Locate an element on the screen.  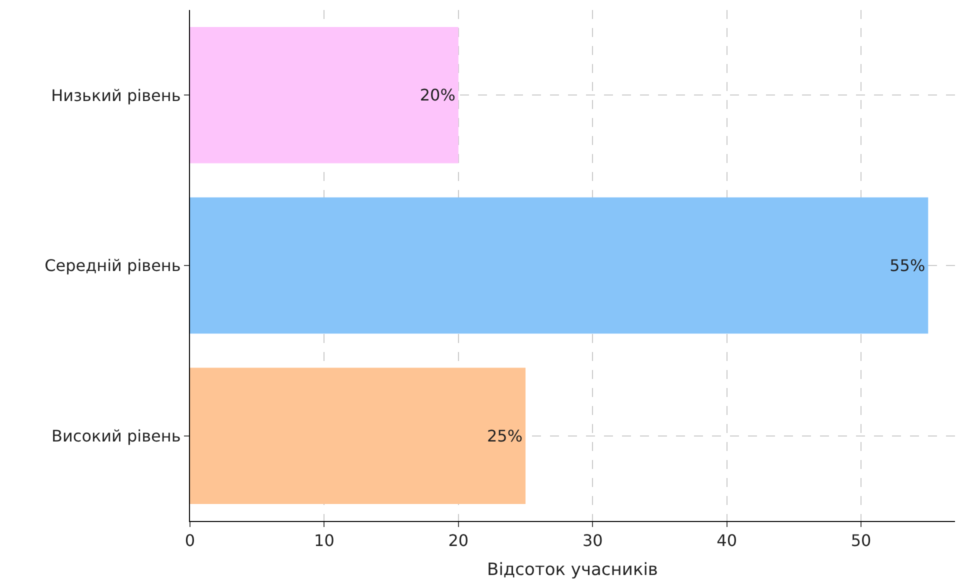
y-tick-label: Низький рівень is located at coordinates (116, 95).